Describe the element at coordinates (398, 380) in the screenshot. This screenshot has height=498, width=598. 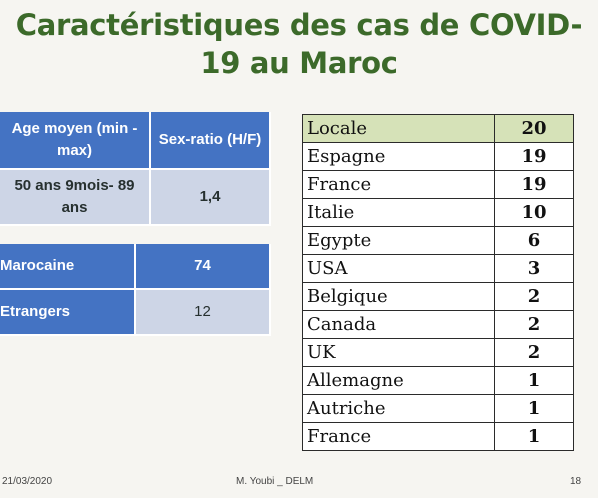
I see `origin-country: Allemagne` at that location.